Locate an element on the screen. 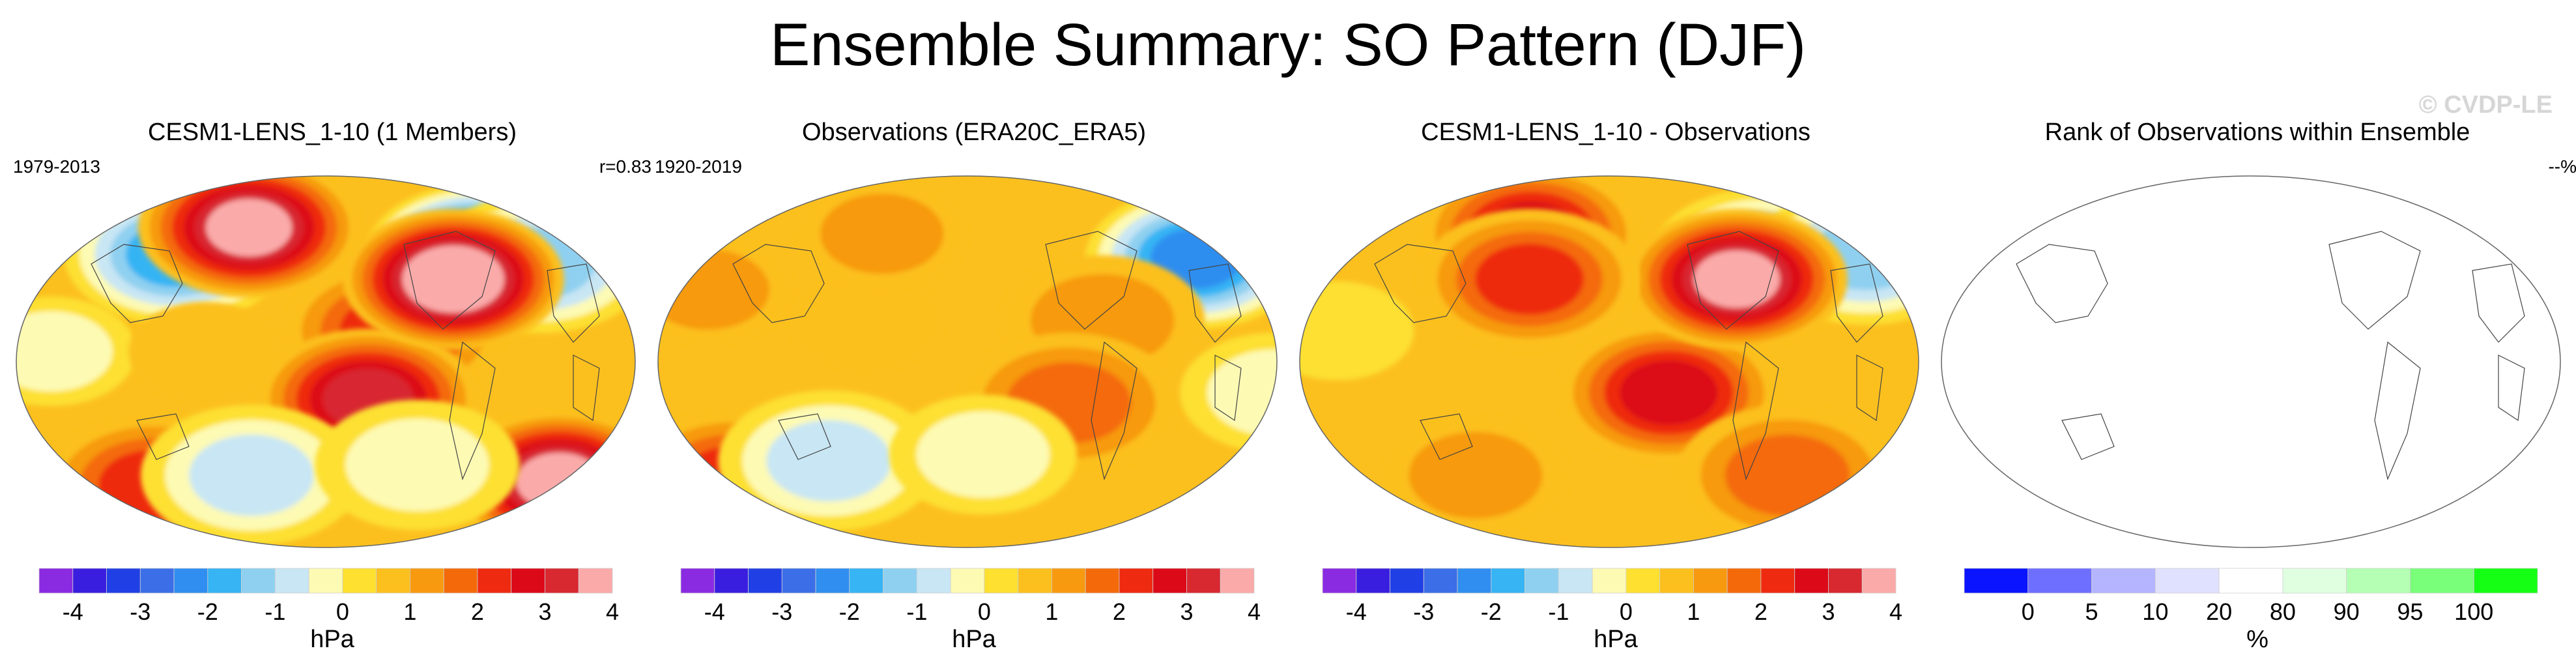 The image size is (2576, 670). figure-title: Ensemble Summary: SO Pattern (DJF) is located at coordinates (1288, 45).